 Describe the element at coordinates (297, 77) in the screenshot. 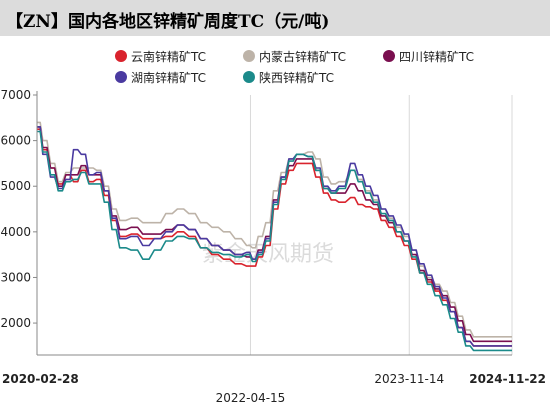

I see `legend-label: 陕西锌精矿TC` at that location.